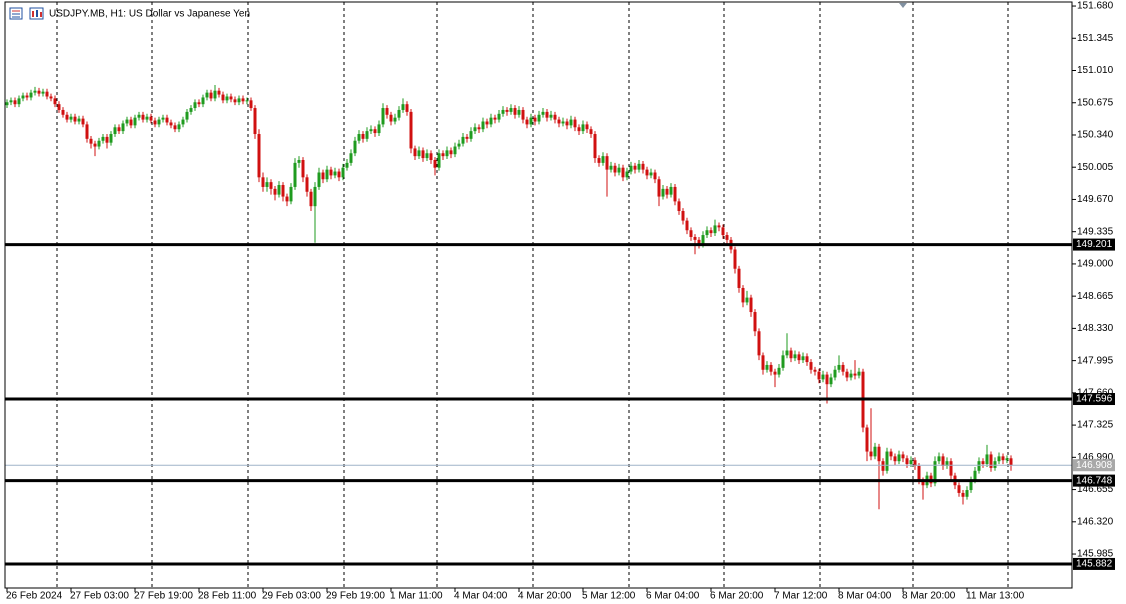 The height and width of the screenshot is (604, 1126). I want to click on current-price-box, so click(1094, 465).